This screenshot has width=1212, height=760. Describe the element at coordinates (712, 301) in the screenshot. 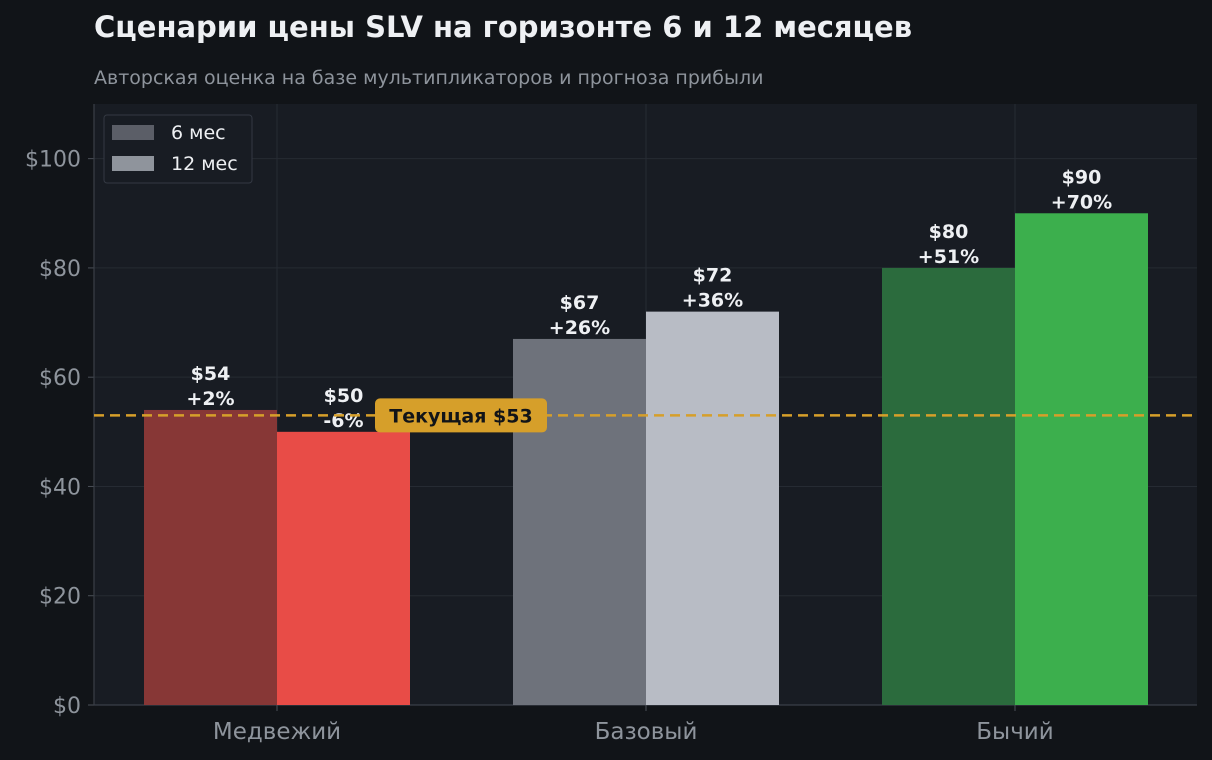

I see `bar-value-label: +36%` at that location.